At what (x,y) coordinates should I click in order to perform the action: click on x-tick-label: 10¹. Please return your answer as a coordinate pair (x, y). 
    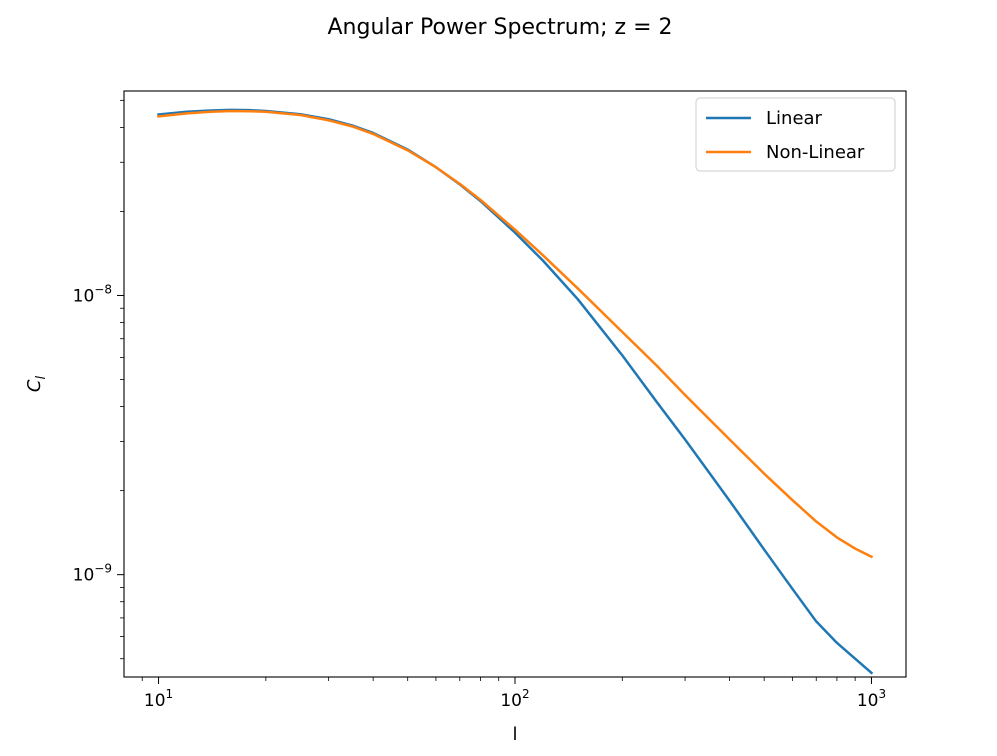
    Looking at the image, I should click on (158, 699).